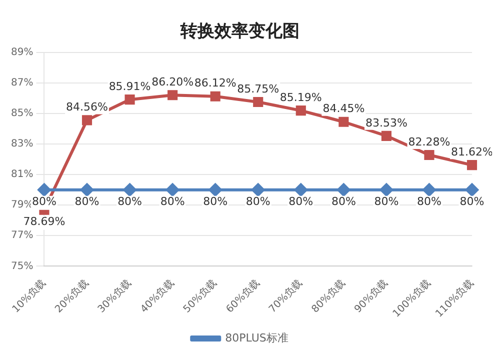  What do you see at coordinates (129, 86) in the screenshot?
I see `data-label: 85.91%` at bounding box center [129, 86].